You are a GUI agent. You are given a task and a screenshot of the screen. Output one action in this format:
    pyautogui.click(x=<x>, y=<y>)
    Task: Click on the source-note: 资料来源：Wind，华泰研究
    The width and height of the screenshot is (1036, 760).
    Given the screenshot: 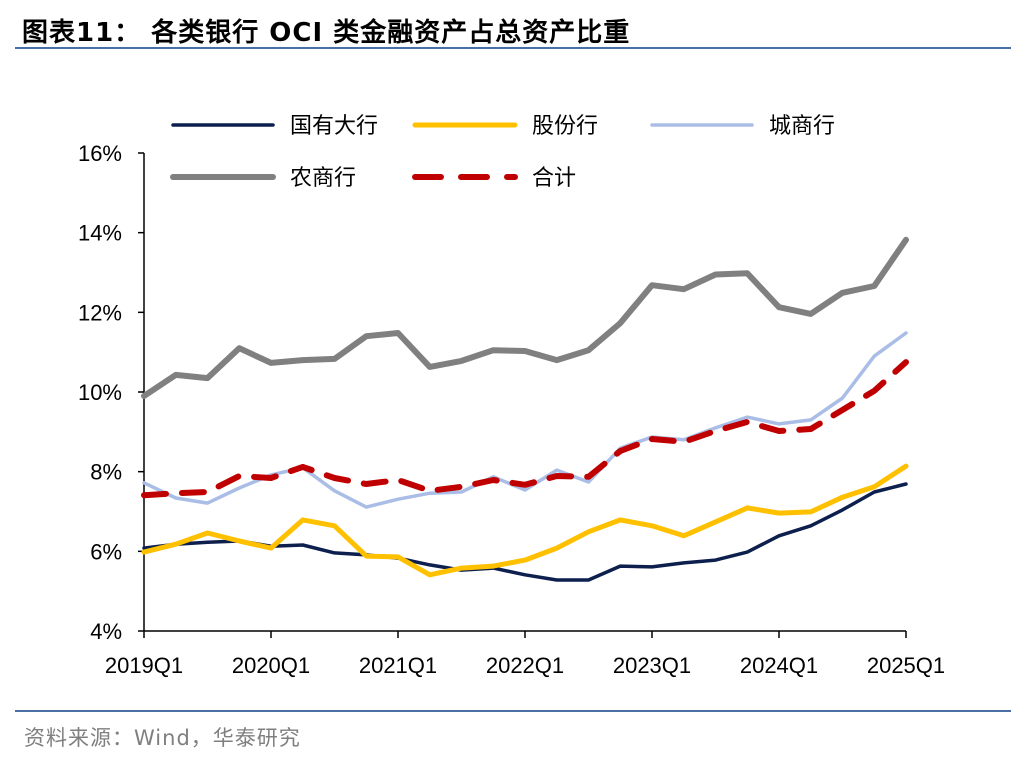 What is the action you would take?
    pyautogui.click(x=162, y=738)
    